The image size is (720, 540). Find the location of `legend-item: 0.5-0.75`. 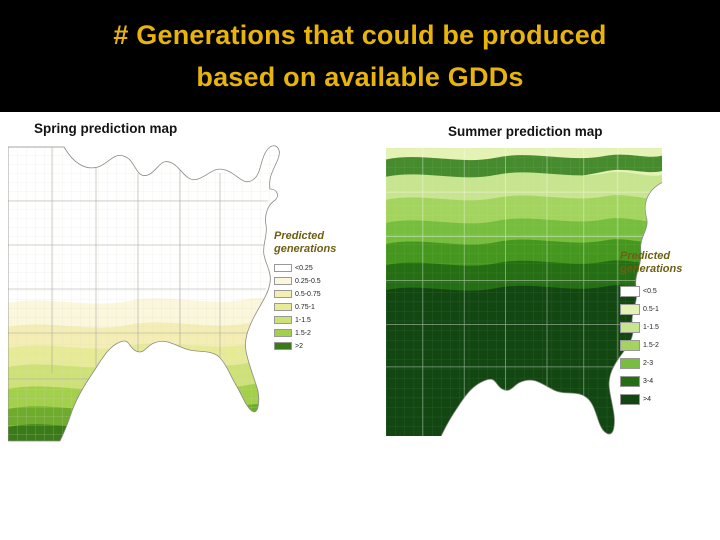

legend-item: 0.5-0.75 is located at coordinates (310, 294).